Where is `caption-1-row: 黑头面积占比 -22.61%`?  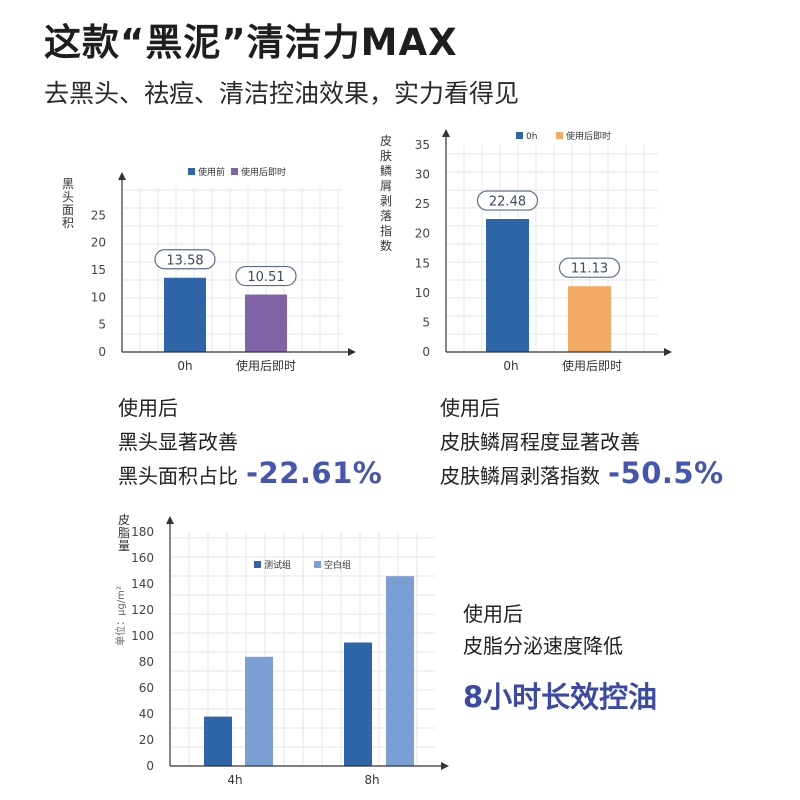 caption-1-row: 黑头面积占比 -22.61% is located at coordinates (250, 473).